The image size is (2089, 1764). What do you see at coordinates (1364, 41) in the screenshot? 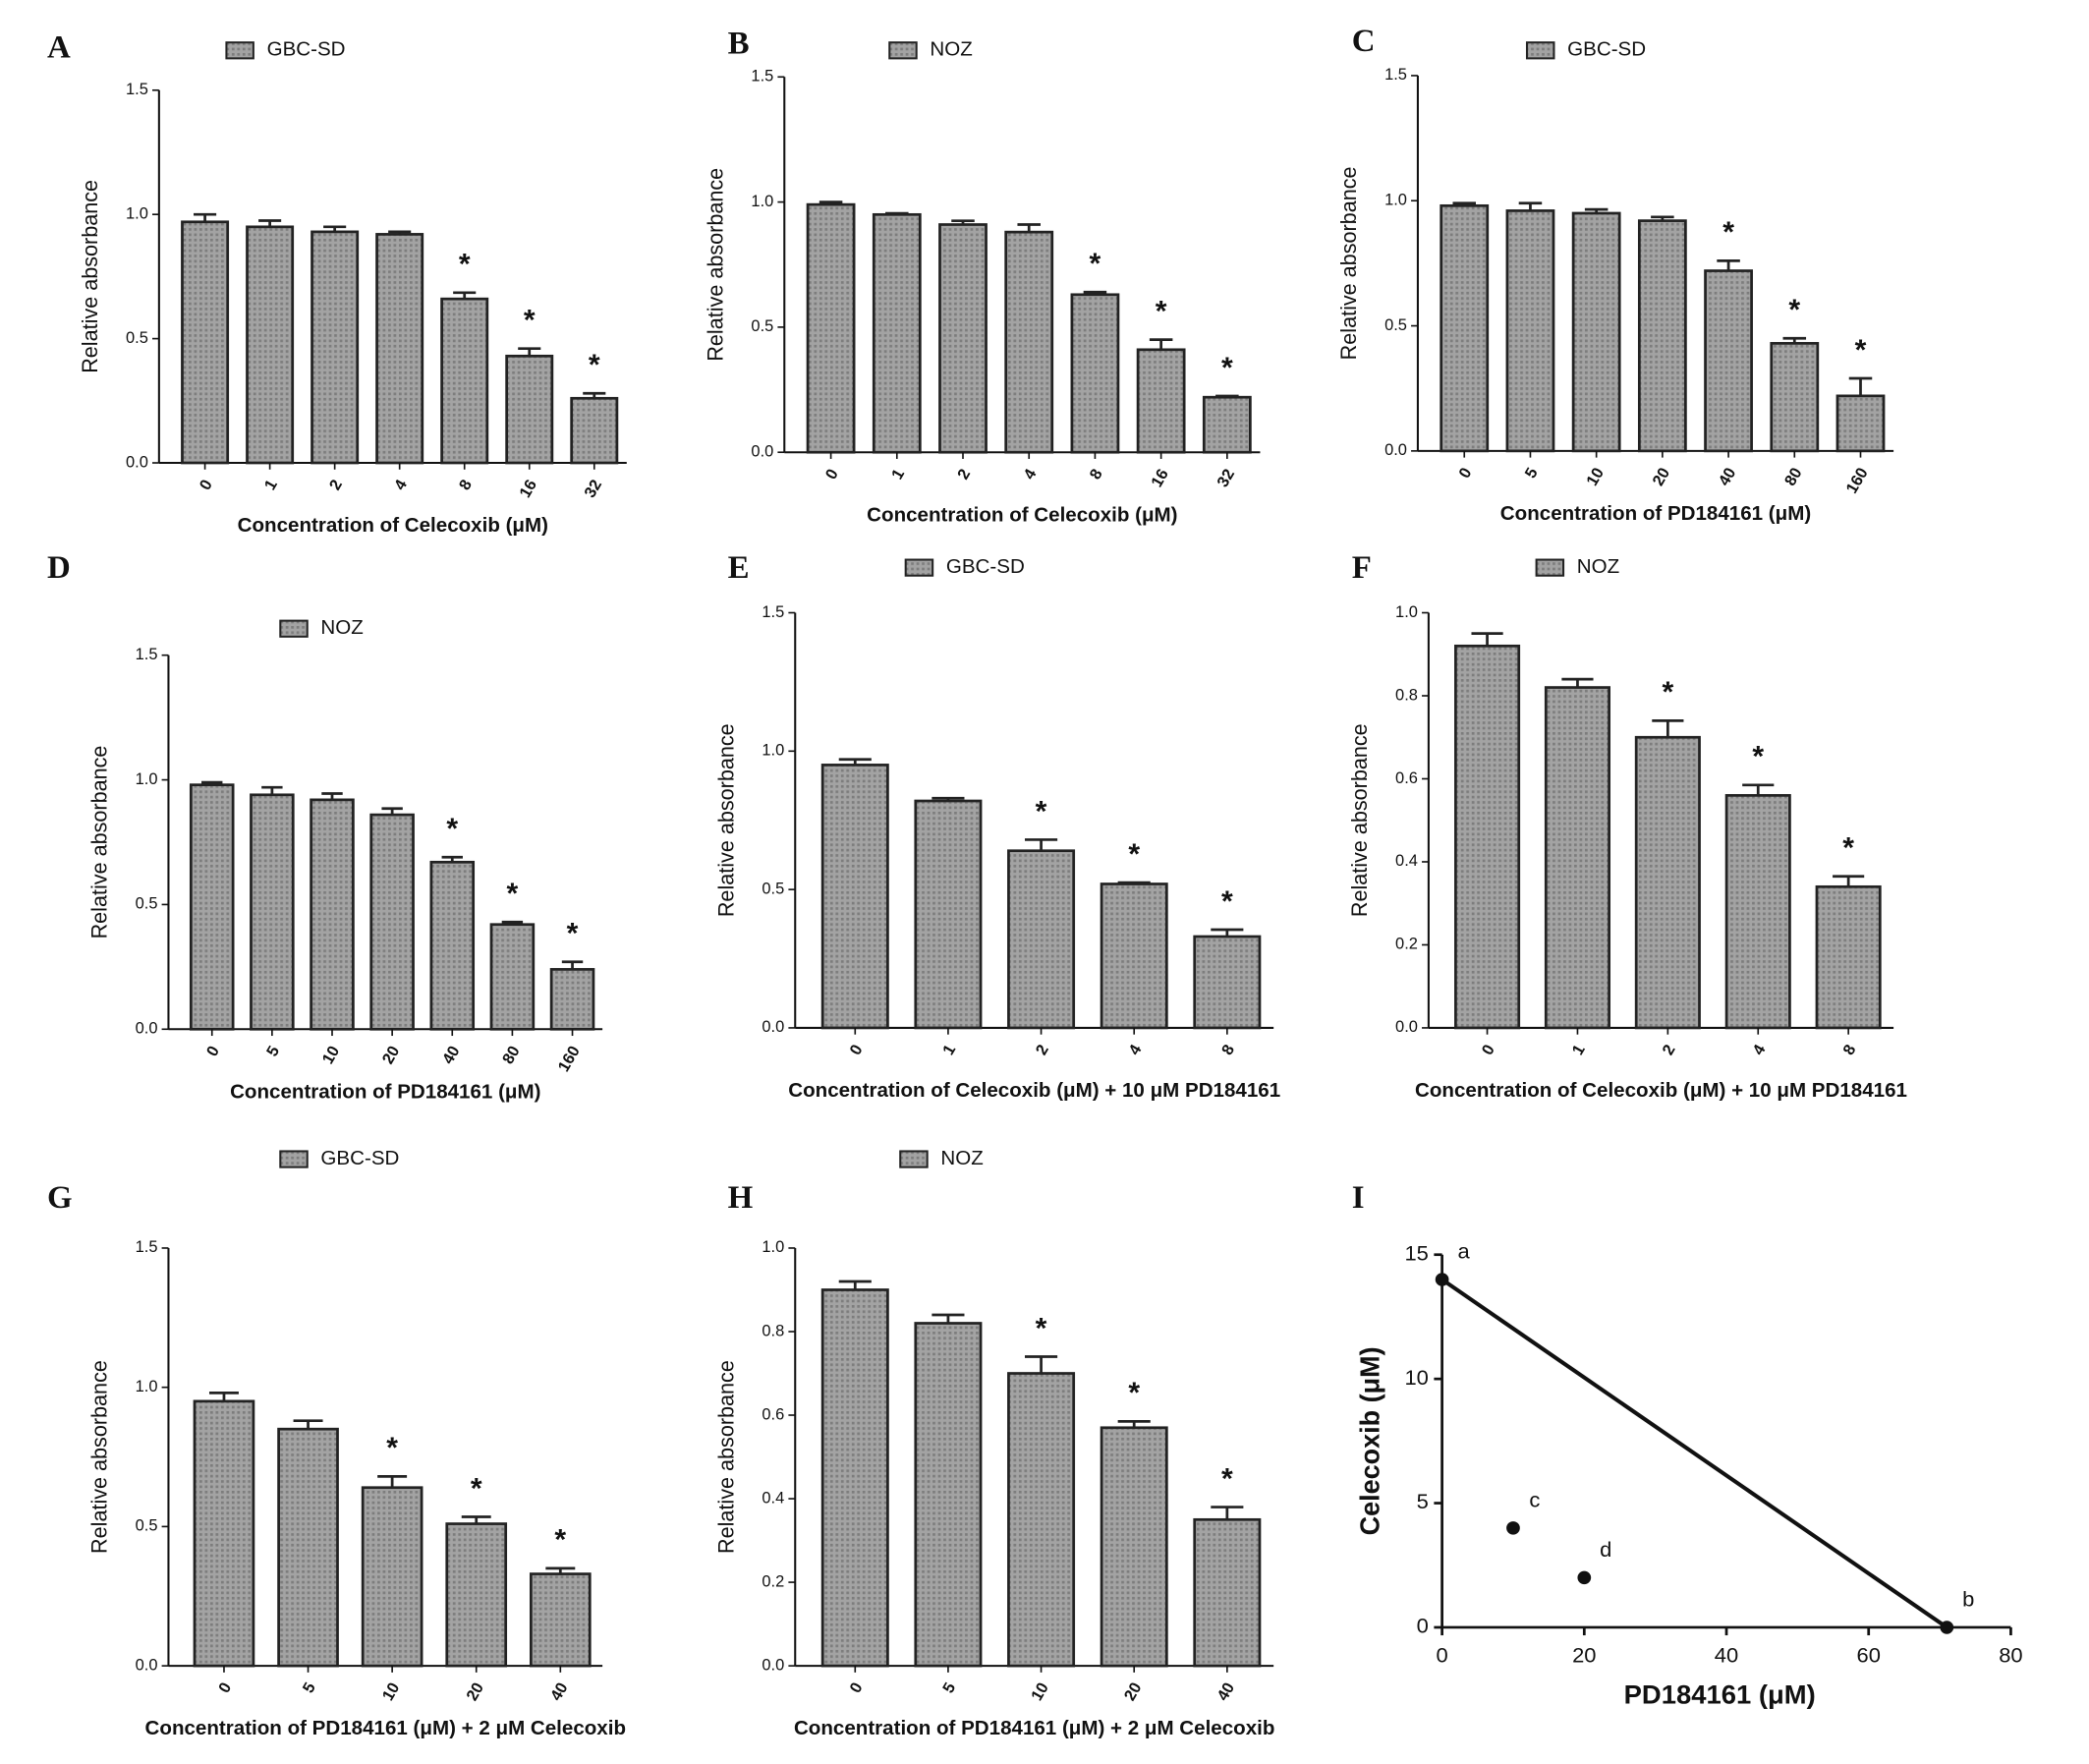
I see `panel-label: C` at bounding box center [1364, 41].